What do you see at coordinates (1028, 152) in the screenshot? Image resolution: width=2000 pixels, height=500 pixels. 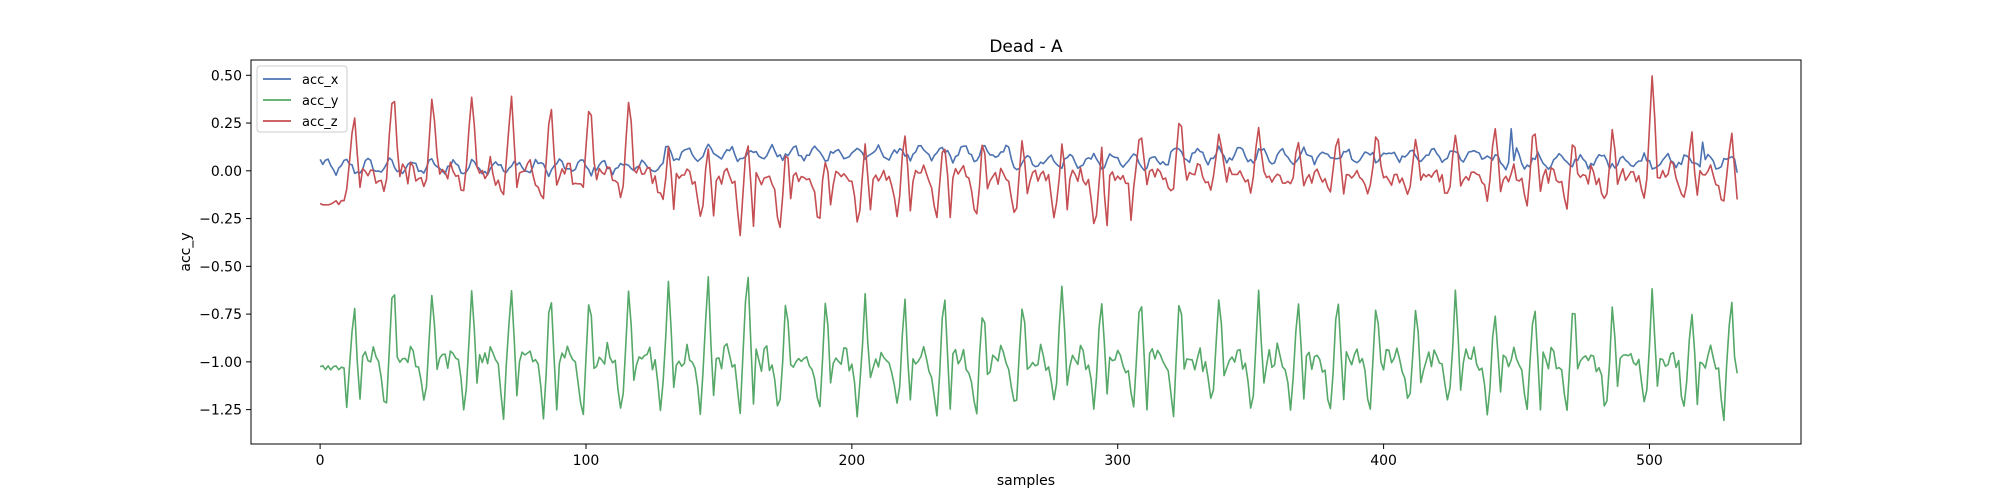 I see `series-line-acc-x` at bounding box center [1028, 152].